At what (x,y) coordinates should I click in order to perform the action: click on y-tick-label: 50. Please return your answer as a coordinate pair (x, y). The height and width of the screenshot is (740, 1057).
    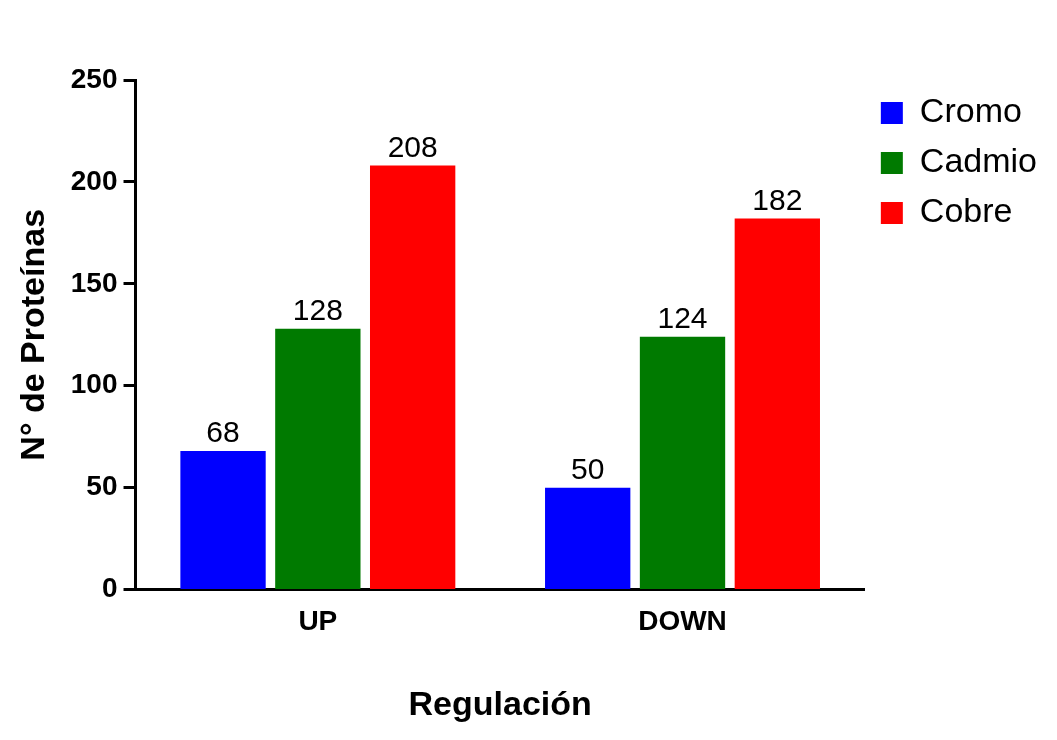
    Looking at the image, I should click on (102, 486).